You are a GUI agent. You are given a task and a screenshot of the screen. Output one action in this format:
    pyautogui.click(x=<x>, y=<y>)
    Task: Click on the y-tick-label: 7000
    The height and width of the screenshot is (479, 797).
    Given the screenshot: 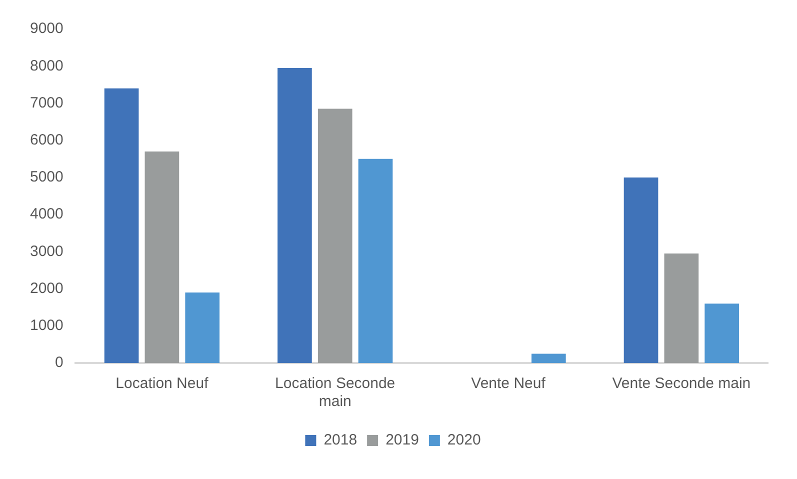 What is the action you would take?
    pyautogui.click(x=47, y=103)
    